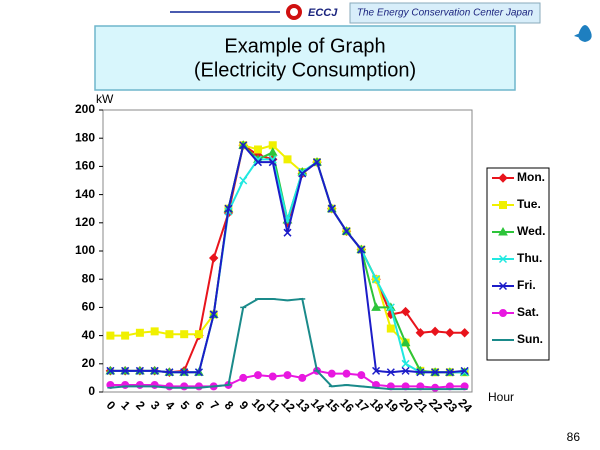  I want to click on x-tick-label: 6, so click(199, 405).